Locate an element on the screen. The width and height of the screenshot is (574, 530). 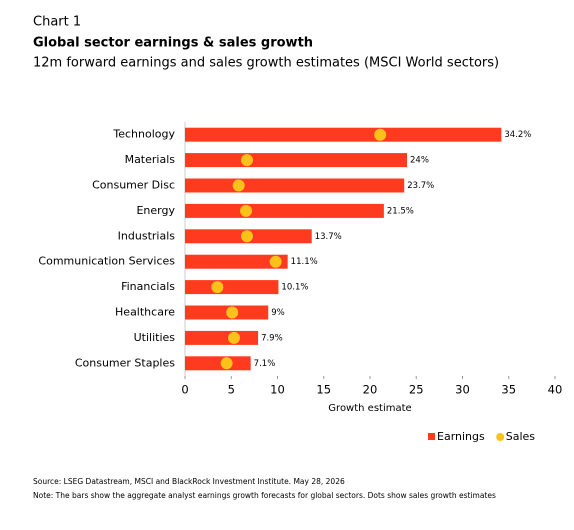
x-tick-label: 15 is located at coordinates (323, 390).